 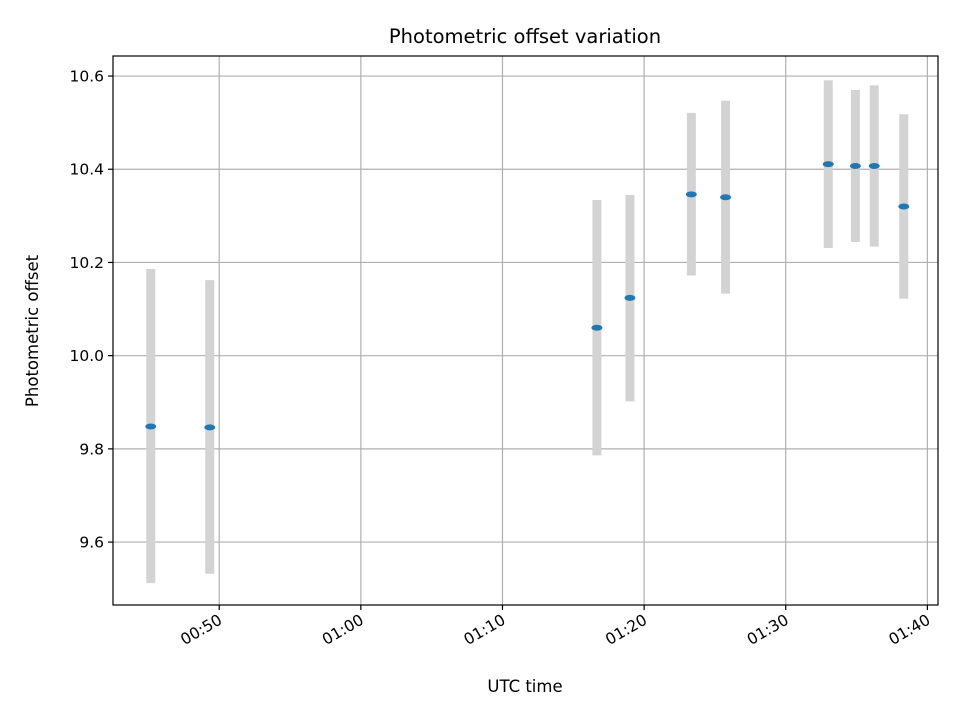 What do you see at coordinates (91, 449) in the screenshot?
I see `y-tick-label: 9.8` at bounding box center [91, 449].